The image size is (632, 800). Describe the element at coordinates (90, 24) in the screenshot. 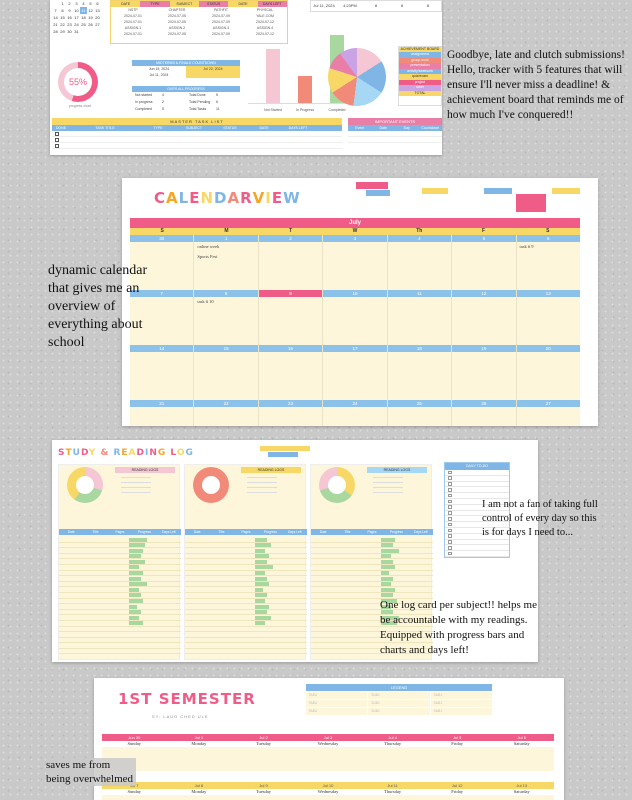

I see `mini-calendar-day: 26` at that location.